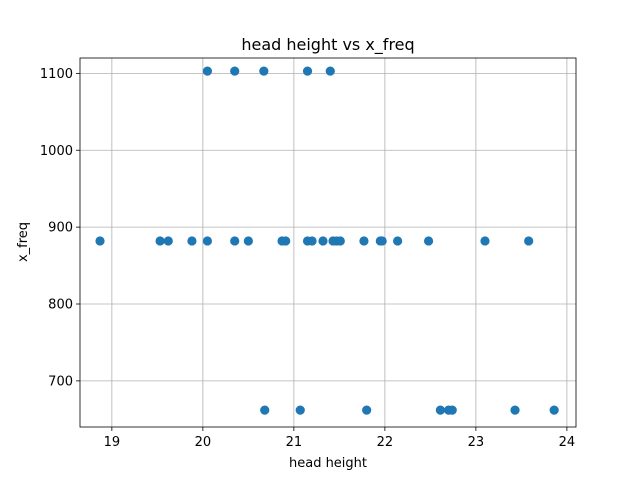  I want to click on x-tick-label: 24, so click(567, 442).